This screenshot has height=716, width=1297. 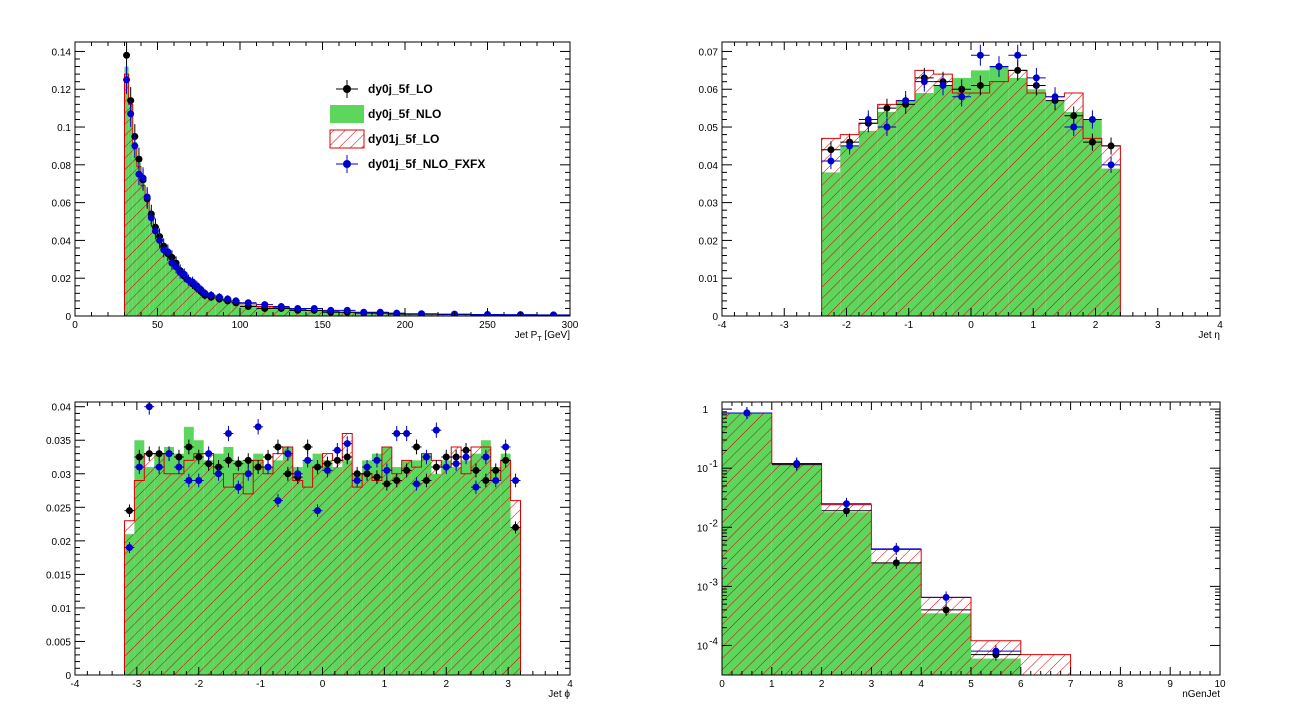 I want to click on x-tick-label: 3, so click(x=1158, y=325).